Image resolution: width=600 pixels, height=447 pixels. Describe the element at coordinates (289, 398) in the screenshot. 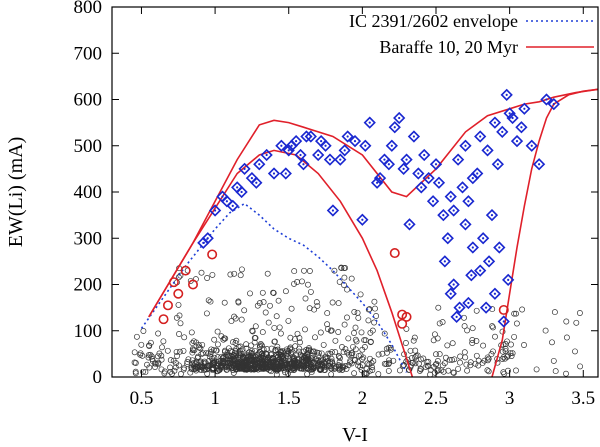

I see `x-tick-label: 1.5` at that location.